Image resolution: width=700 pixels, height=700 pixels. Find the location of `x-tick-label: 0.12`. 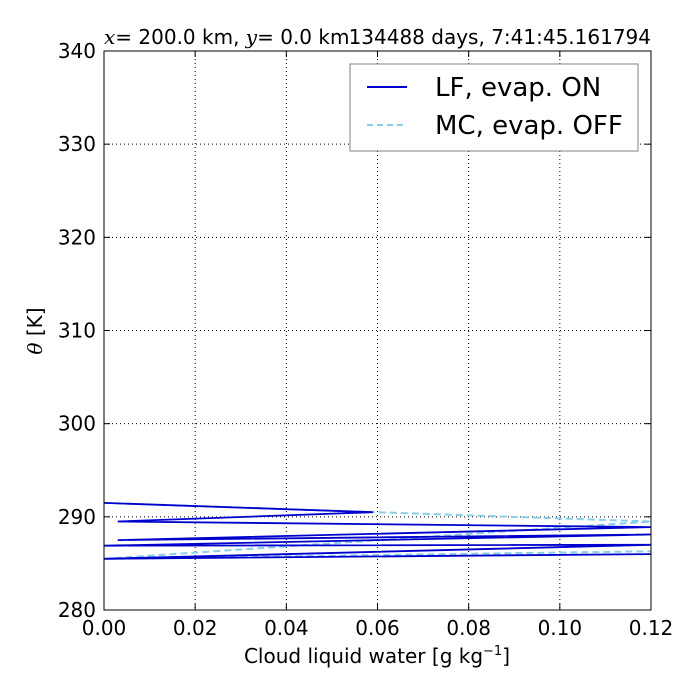

x-tick-label: 0.12 is located at coordinates (651, 628).